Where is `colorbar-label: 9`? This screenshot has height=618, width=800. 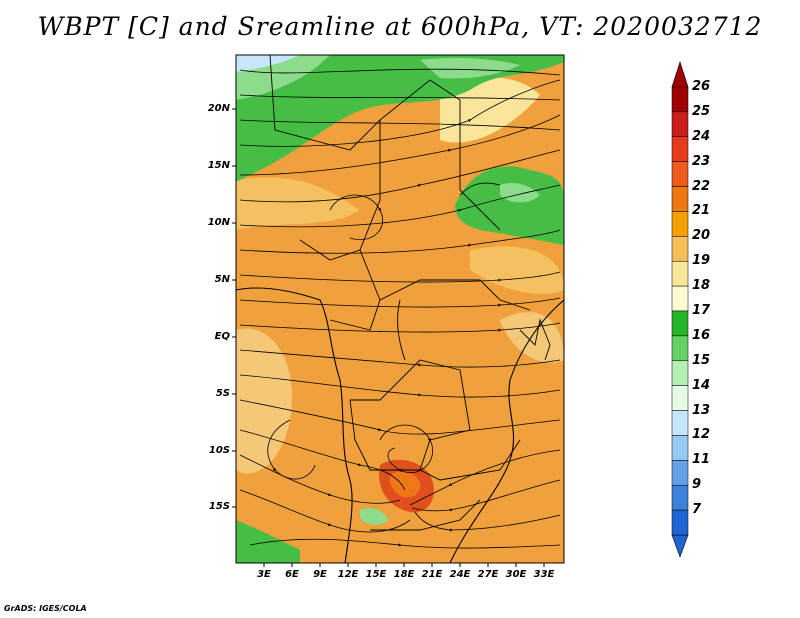
colorbar-label: 9 is located at coordinates (697, 485).